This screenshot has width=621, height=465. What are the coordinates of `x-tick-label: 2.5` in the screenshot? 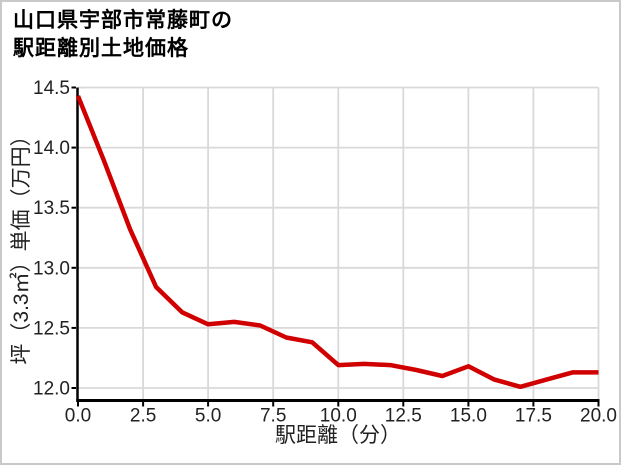 It's located at (143, 416).